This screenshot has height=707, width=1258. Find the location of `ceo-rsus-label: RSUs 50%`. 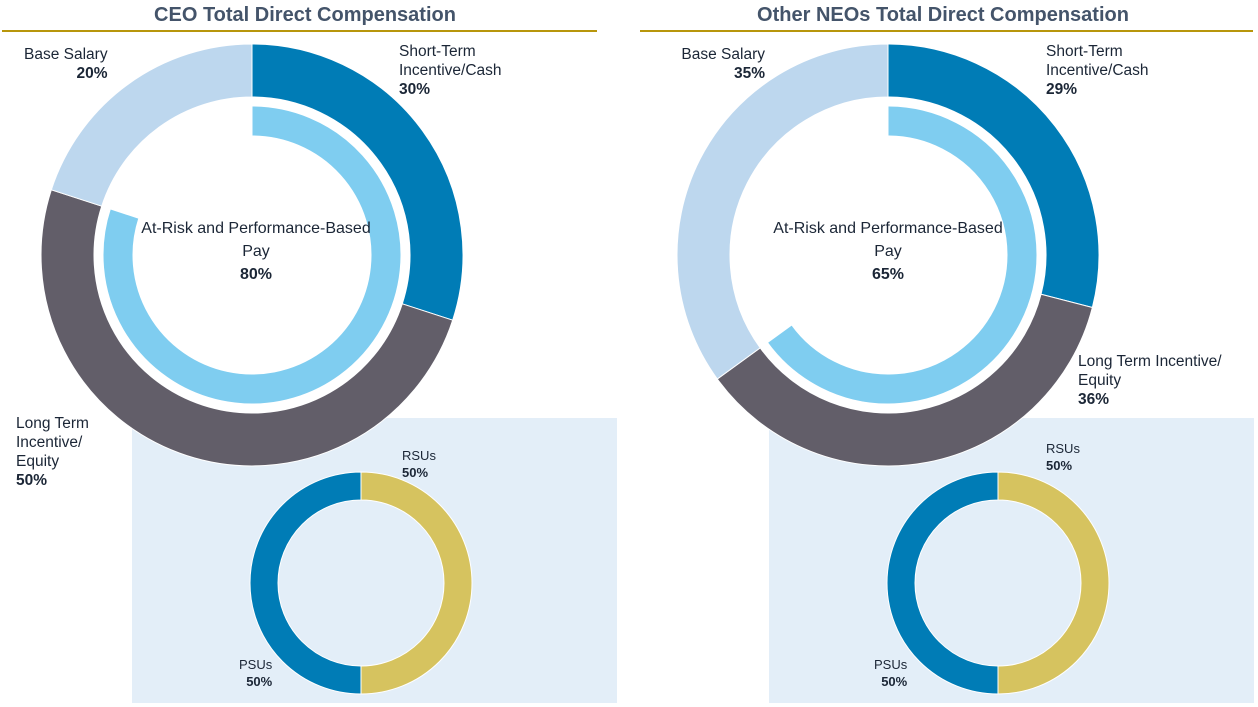

ceo-rsus-label: RSUs 50% is located at coordinates (419, 464).